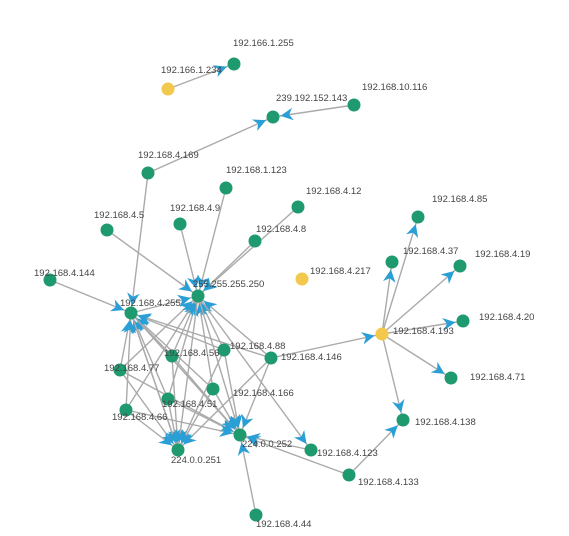  I want to click on node-label: 192.168.4.5, so click(119, 215).